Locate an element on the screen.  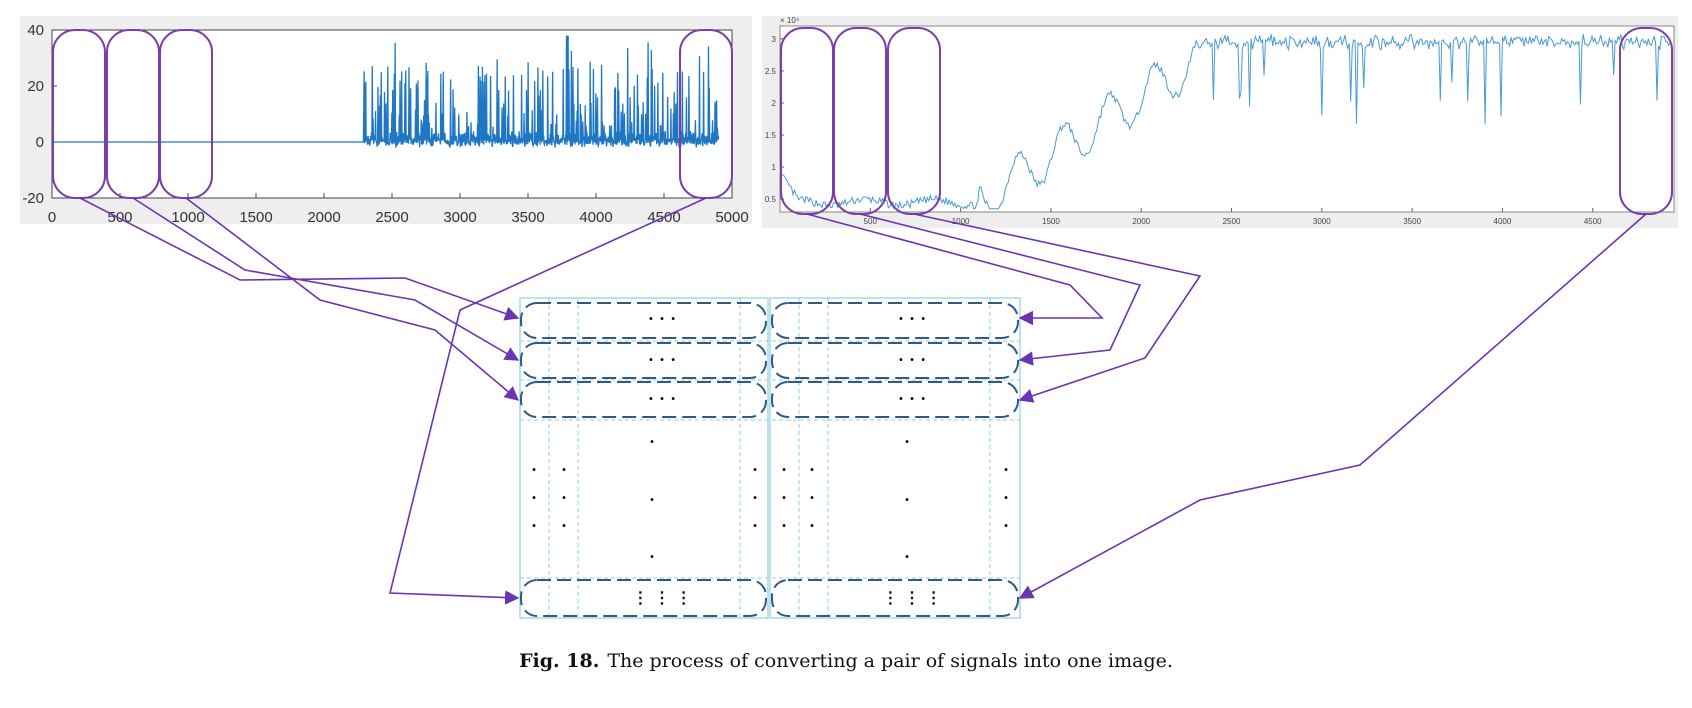
right-plot-area is located at coordinates (1227, 119).